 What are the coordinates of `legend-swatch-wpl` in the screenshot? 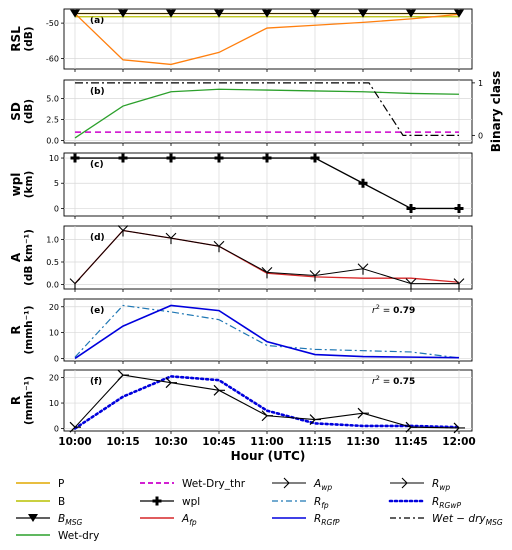 It's located at (157, 501).